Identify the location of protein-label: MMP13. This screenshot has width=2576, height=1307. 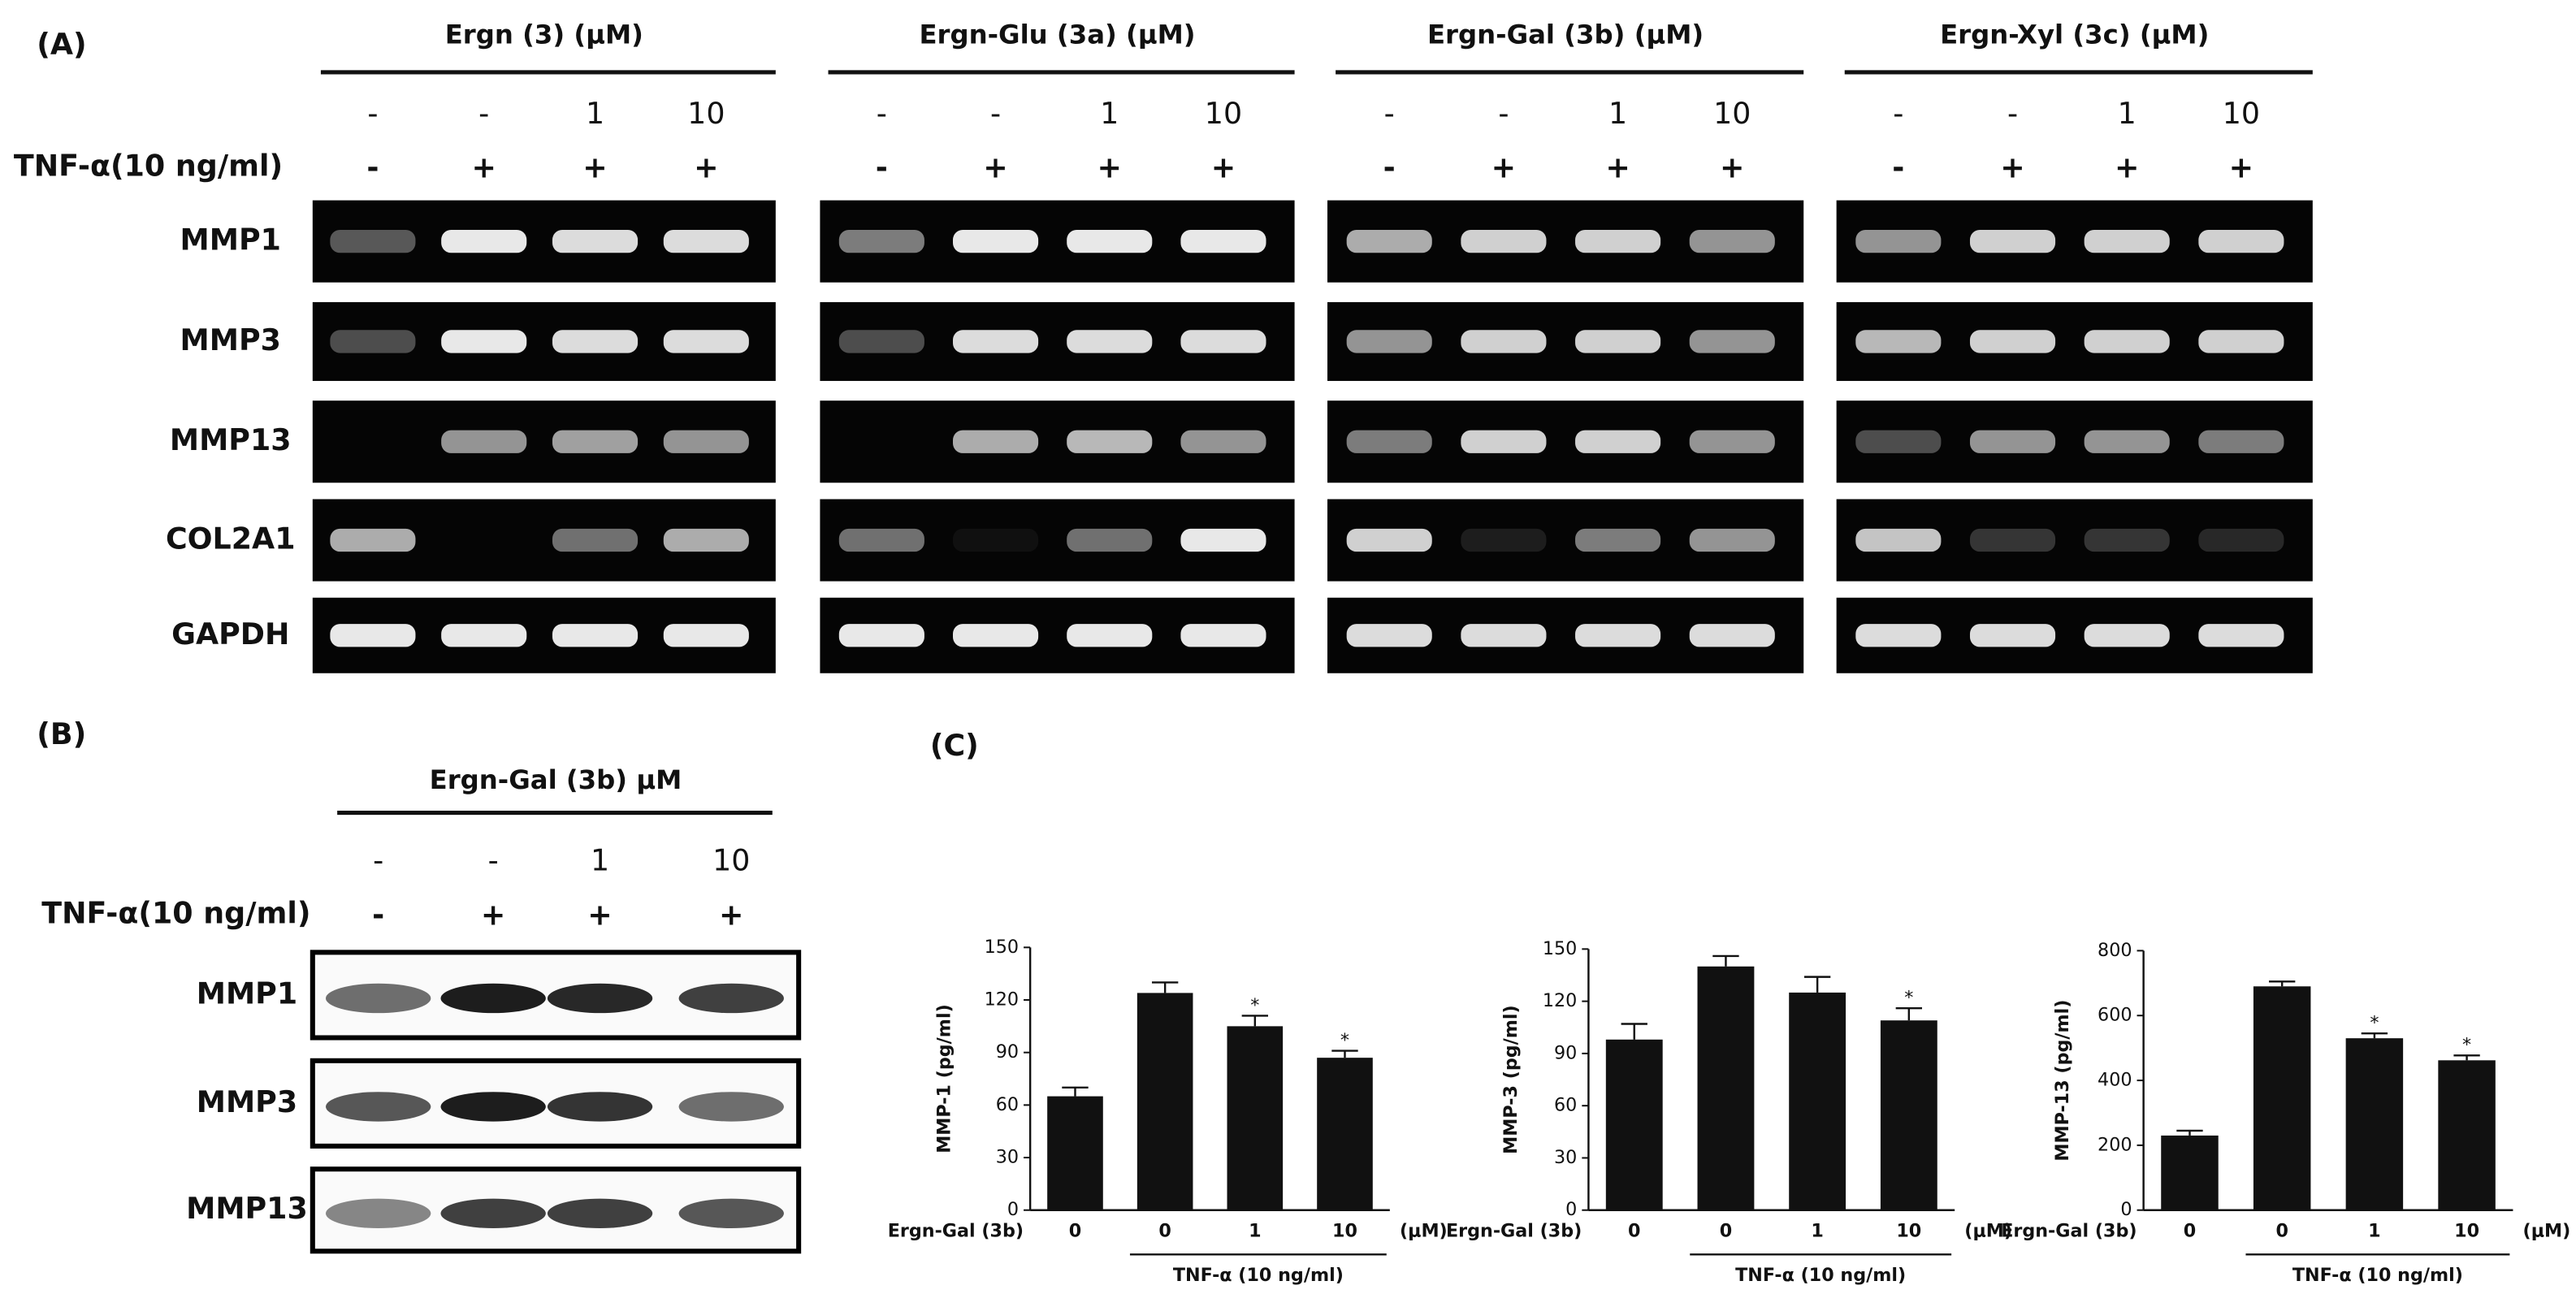
(247, 1208).